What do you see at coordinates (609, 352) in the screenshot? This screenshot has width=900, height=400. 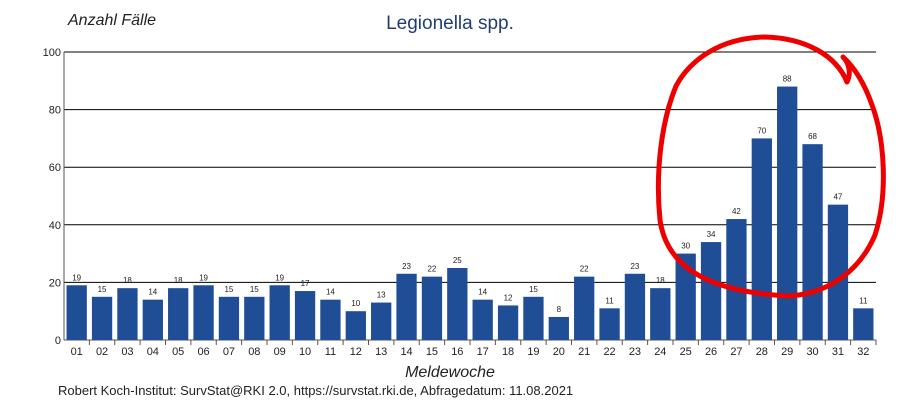 I see `x-tick-label: 22` at bounding box center [609, 352].